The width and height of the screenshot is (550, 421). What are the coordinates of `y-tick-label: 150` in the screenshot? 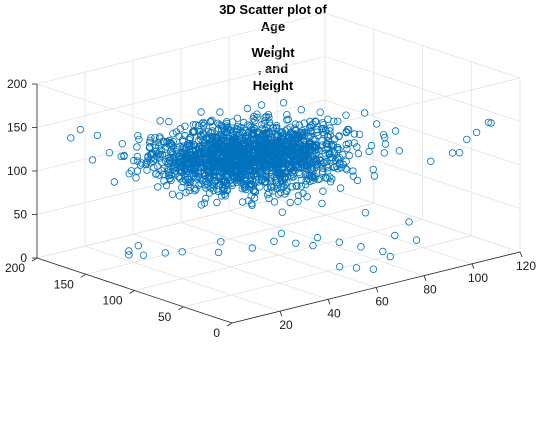 It's located at (64, 284).